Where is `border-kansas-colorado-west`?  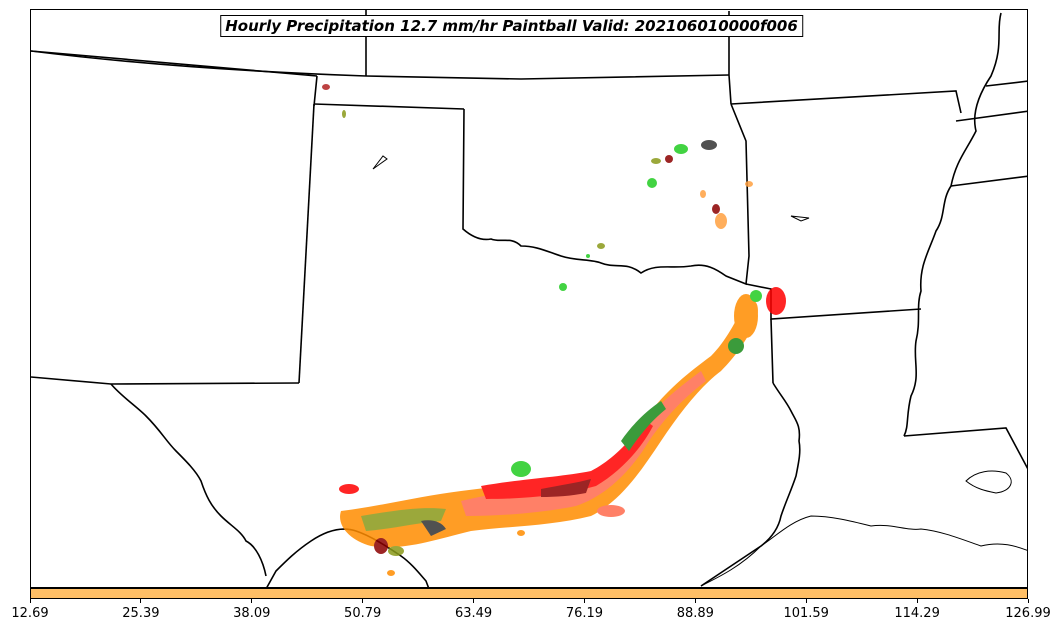
border-kansas-colorado-west is located at coordinates (315, 91).